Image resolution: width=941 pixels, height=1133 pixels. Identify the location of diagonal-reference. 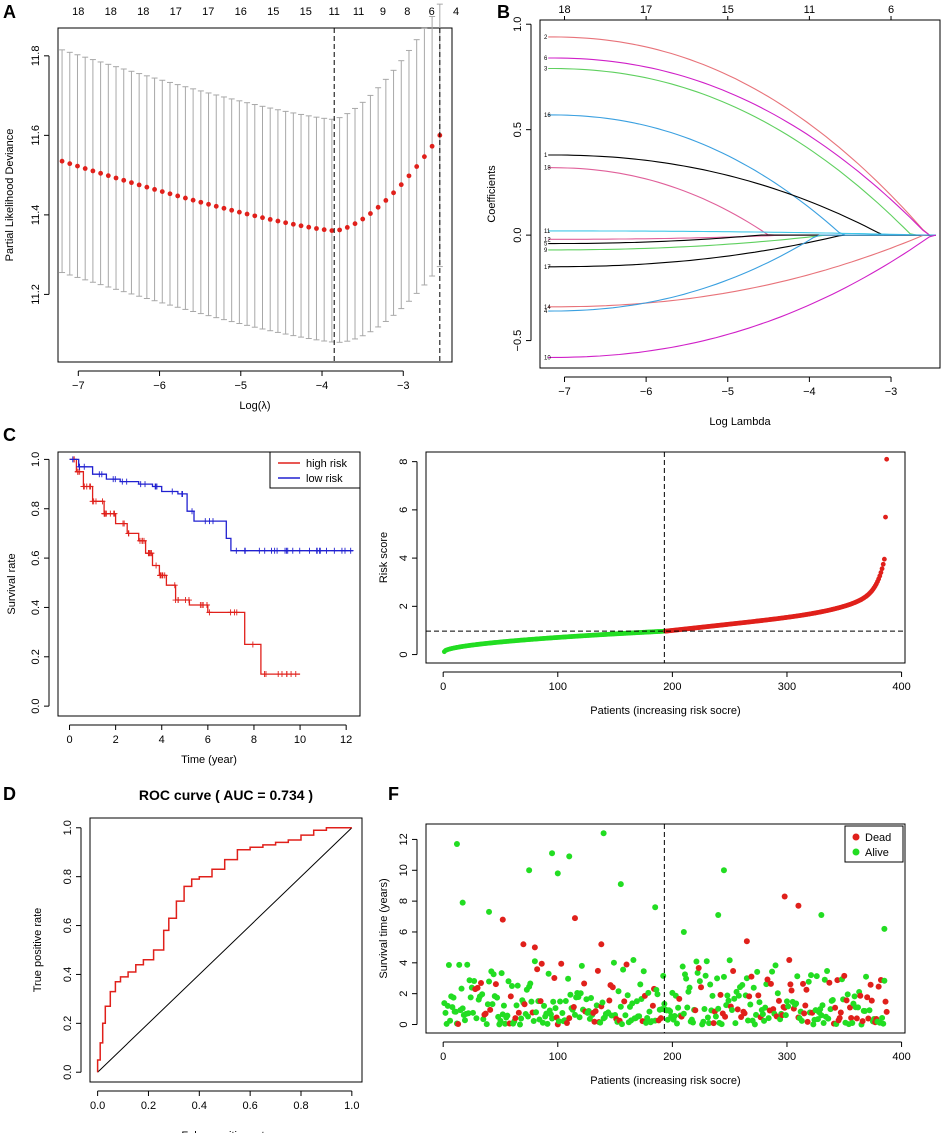
(225, 950).